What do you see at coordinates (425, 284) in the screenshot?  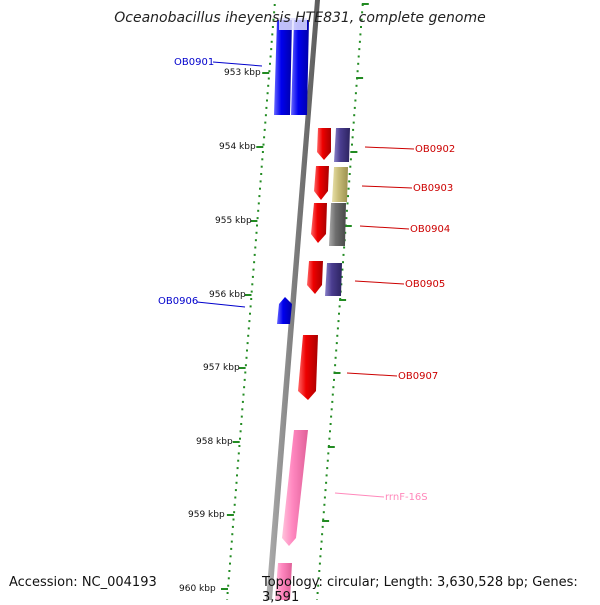 I see `gene-label-OB0905: OB0905` at bounding box center [425, 284].